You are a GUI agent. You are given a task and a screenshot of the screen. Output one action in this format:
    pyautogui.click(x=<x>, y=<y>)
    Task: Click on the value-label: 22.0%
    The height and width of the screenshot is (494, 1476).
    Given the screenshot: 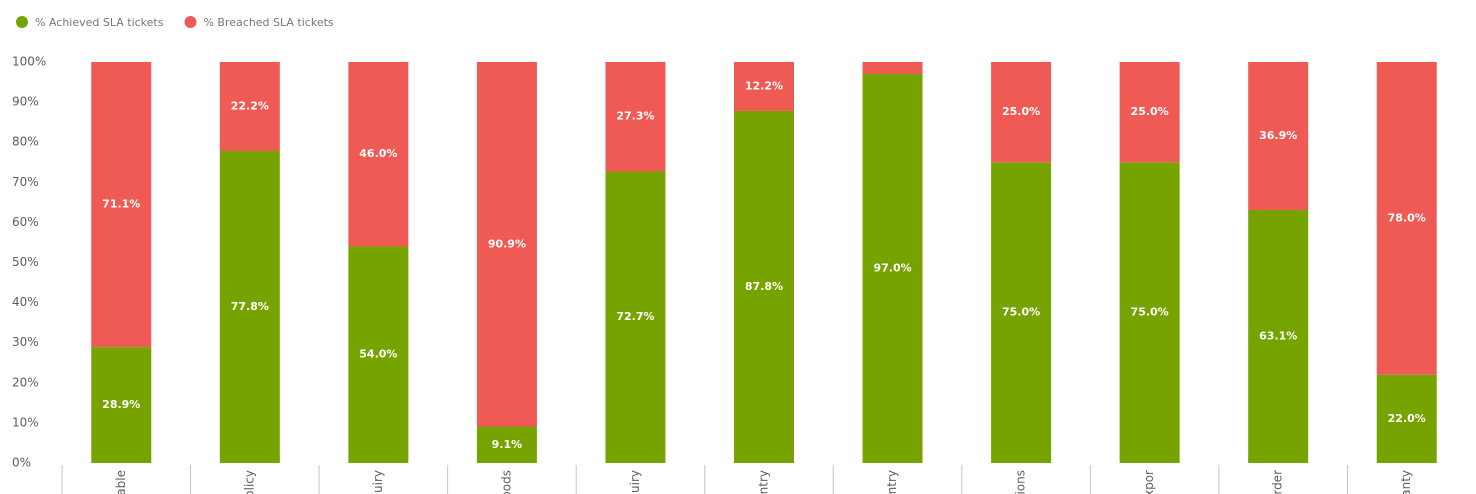 What is the action you would take?
    pyautogui.click(x=1407, y=418)
    